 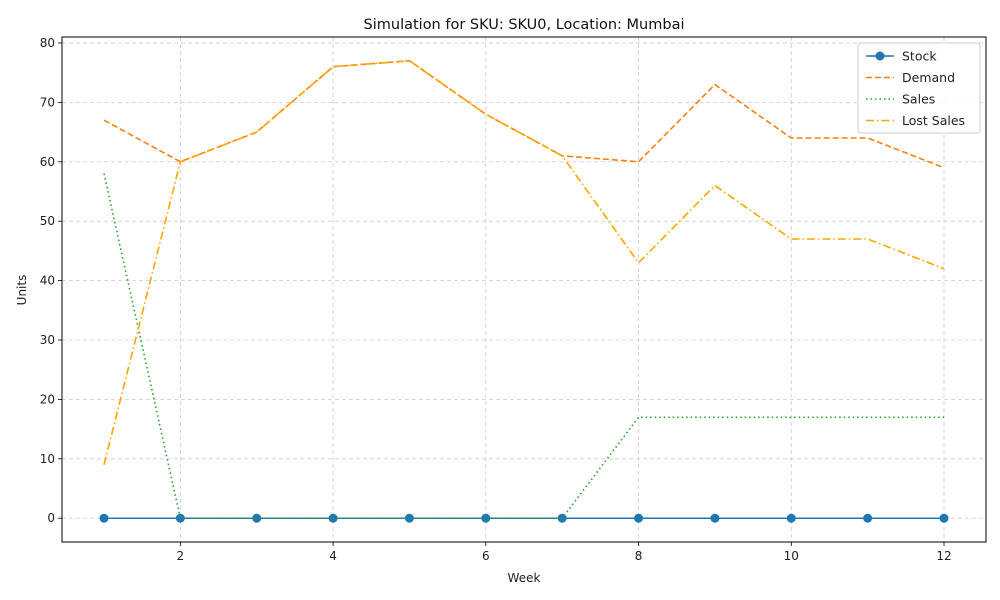 I want to click on legend-box, so click(x=919, y=88).